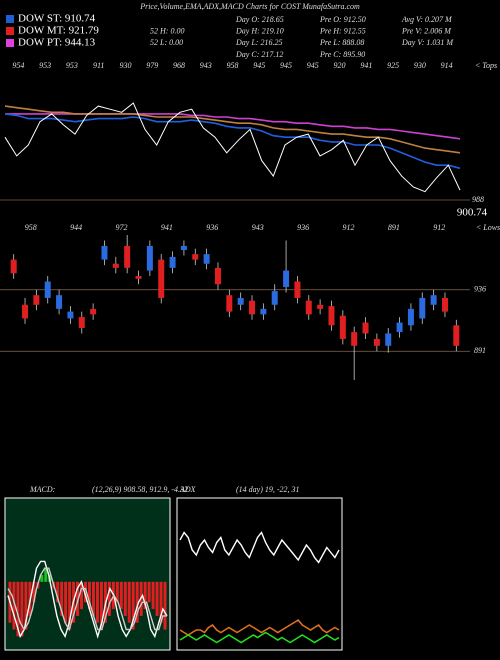 This screenshot has width=500, height=660. I want to click on top-label: 920, so click(340, 65).